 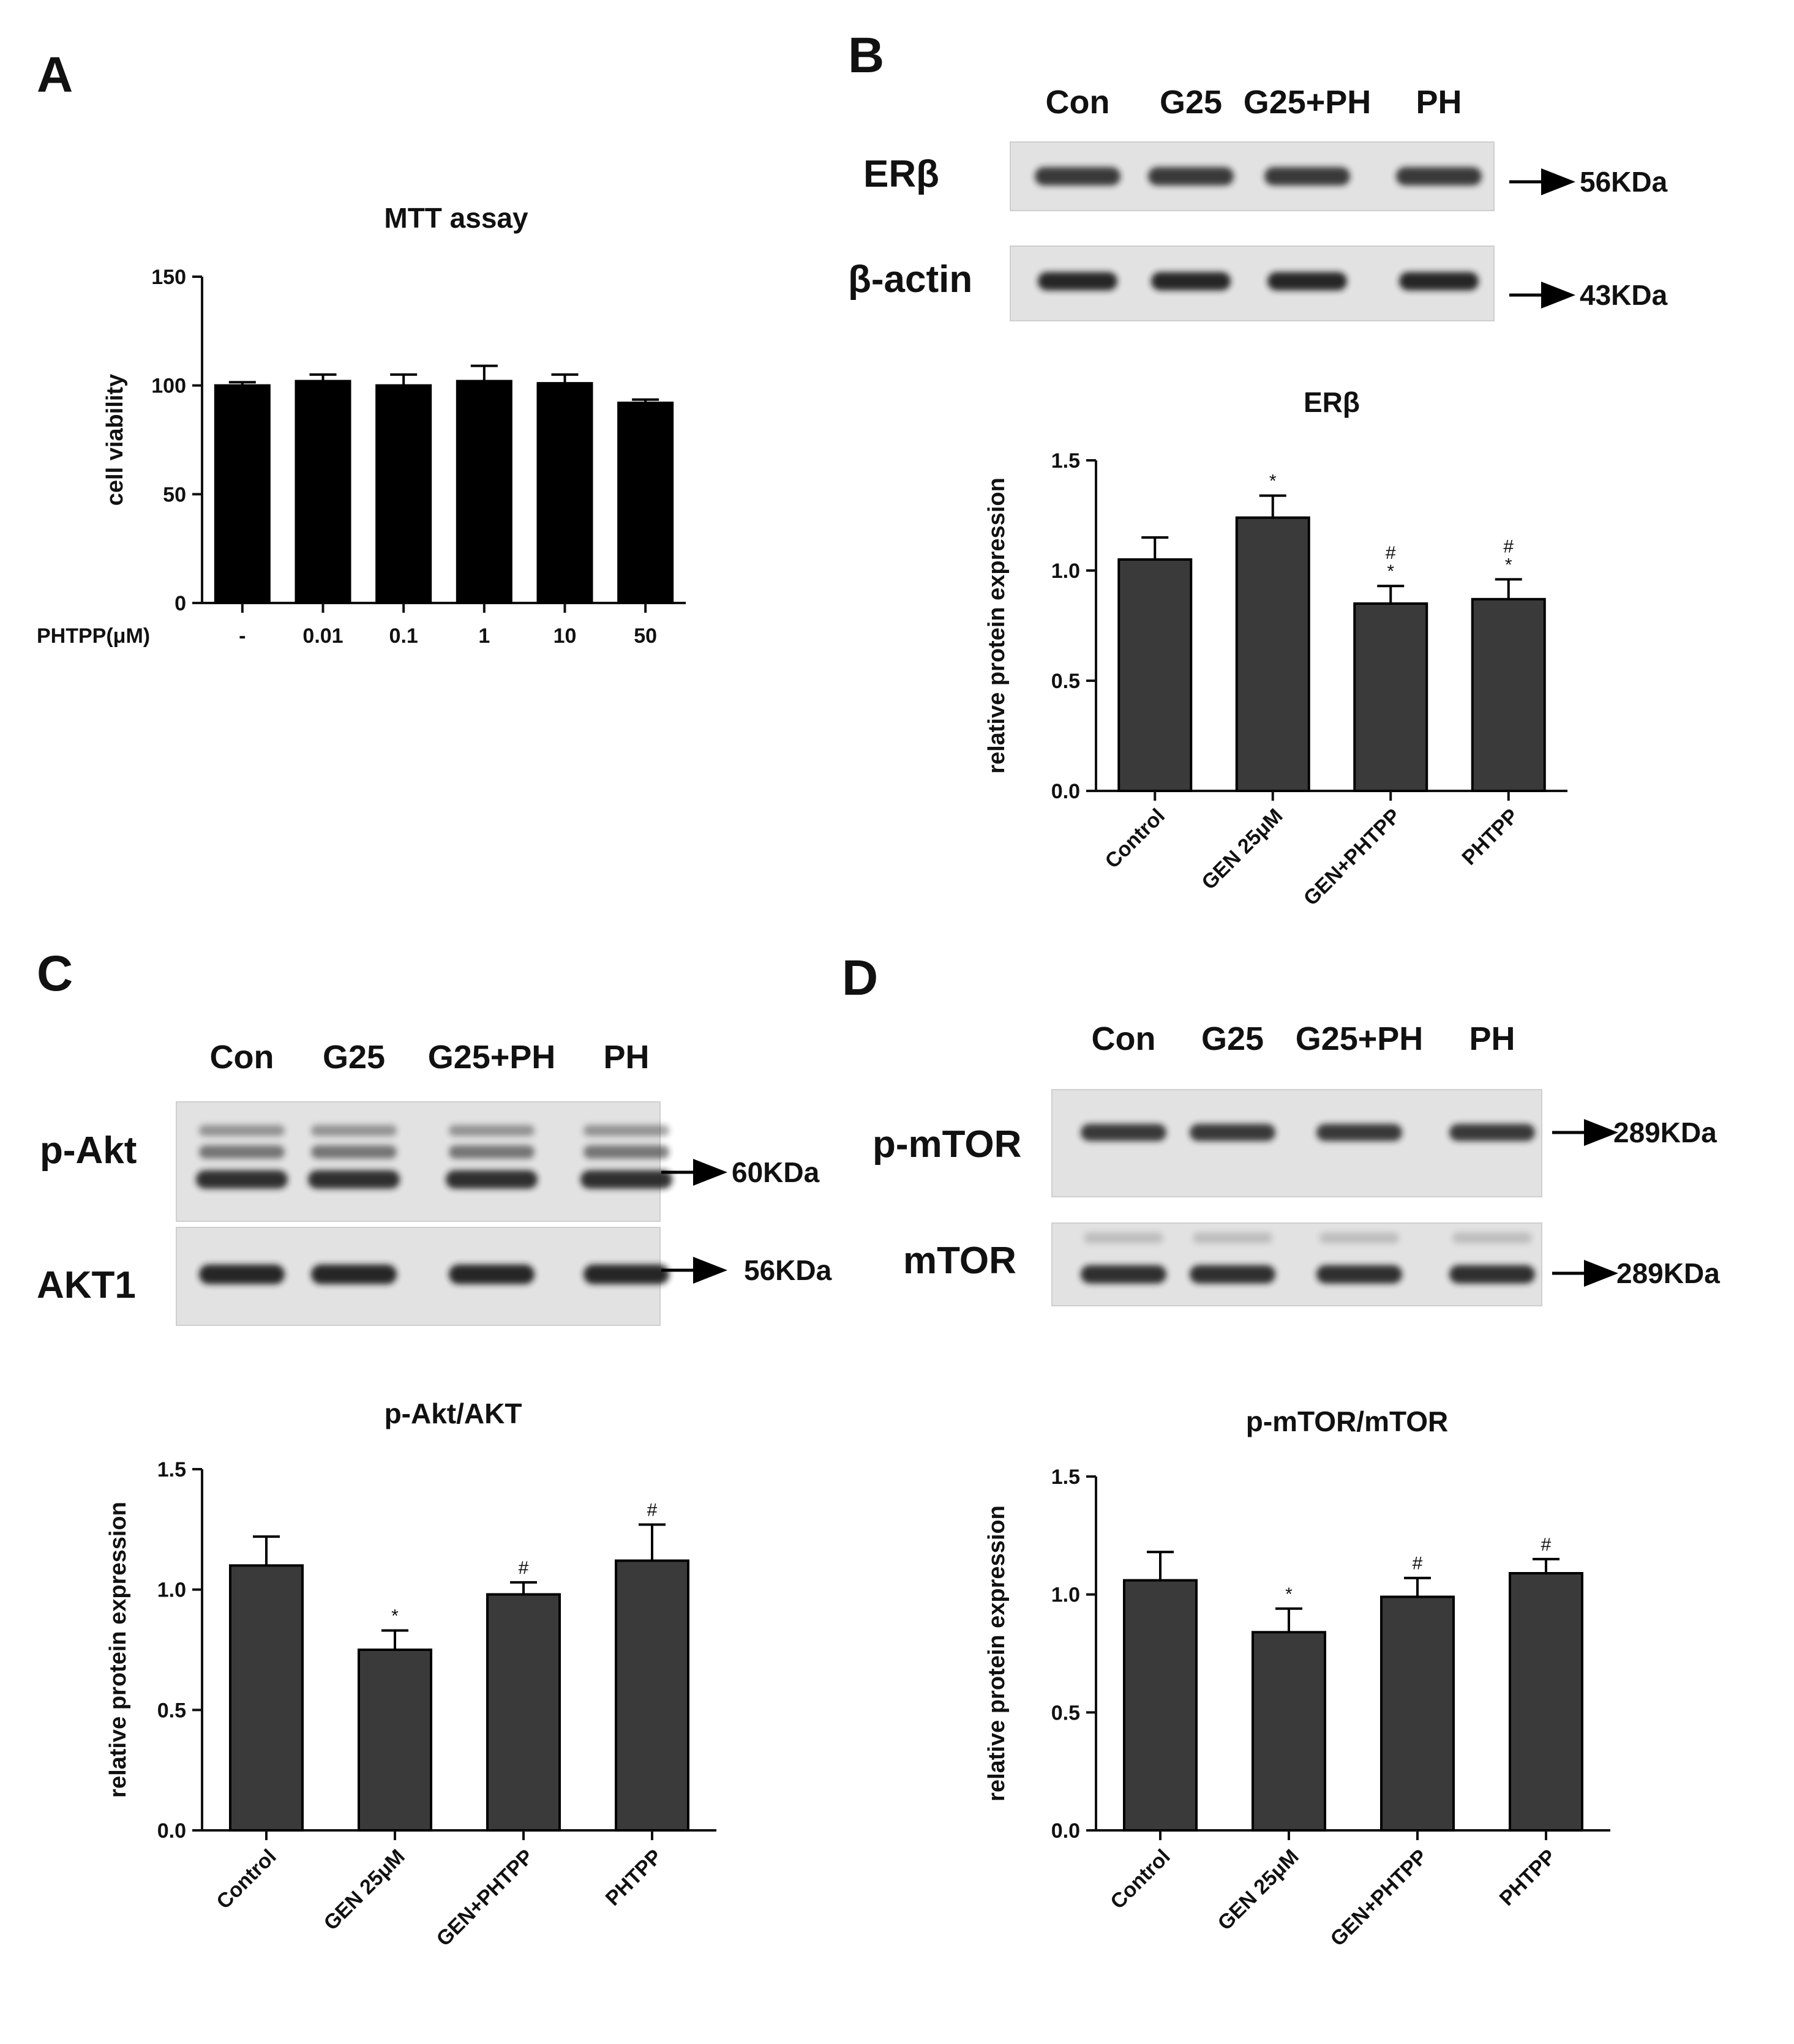 I want to click on y-tick-label: 100, so click(x=168, y=386).